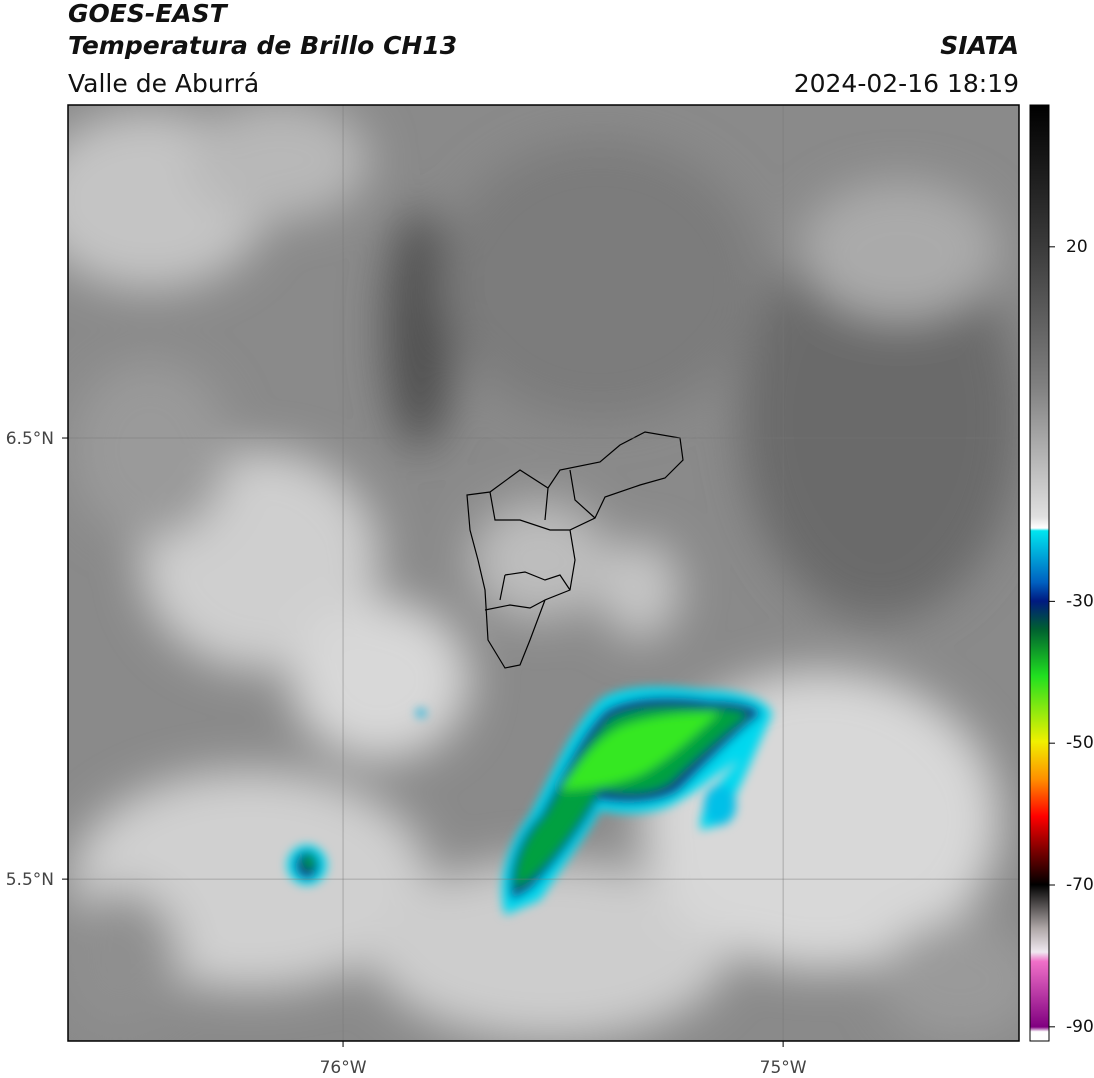 This screenshot has height=1078, width=1094. Describe the element at coordinates (148, 14) in the screenshot. I see `title: GOES-EAST` at that location.